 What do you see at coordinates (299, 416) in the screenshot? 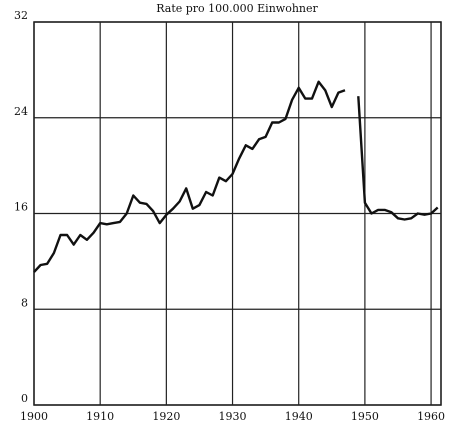
I see `x-tick-label: 1940` at bounding box center [299, 416].